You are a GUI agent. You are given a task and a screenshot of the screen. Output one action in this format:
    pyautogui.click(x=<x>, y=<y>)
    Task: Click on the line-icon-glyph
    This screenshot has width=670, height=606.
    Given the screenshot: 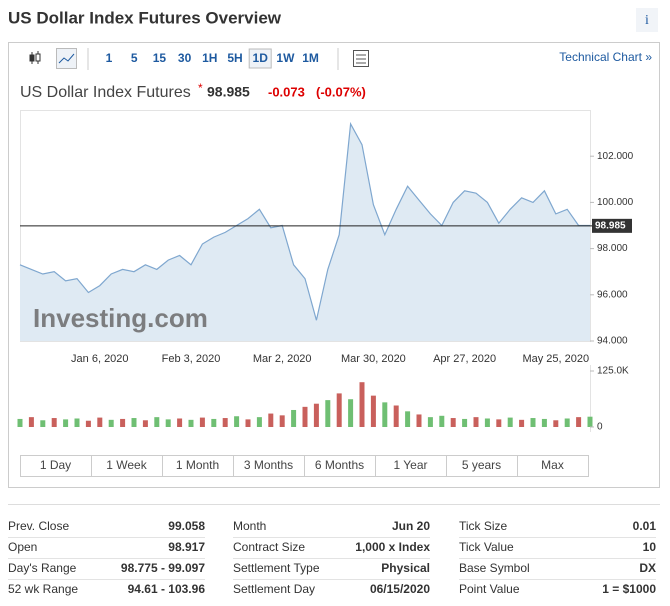 What is the action you would take?
    pyautogui.click(x=66, y=58)
    